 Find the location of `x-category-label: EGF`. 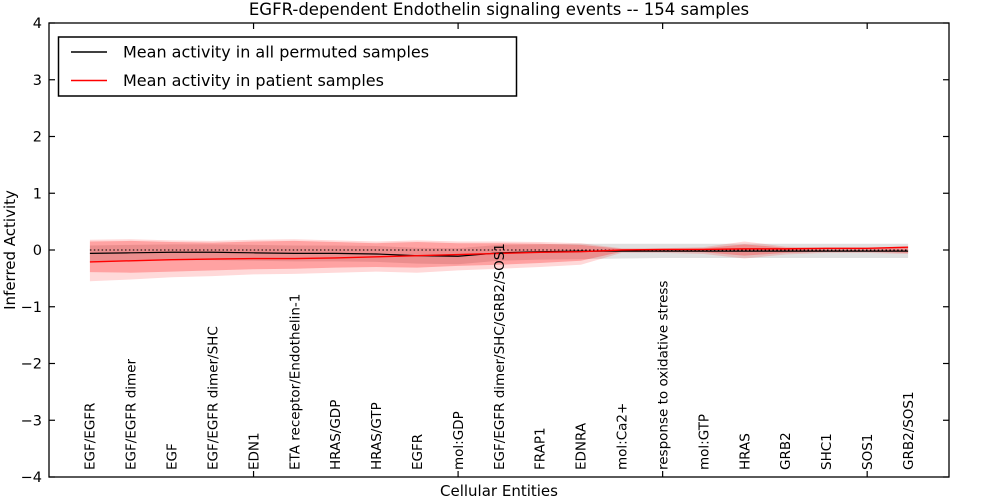

x-category-label: EGF is located at coordinates (173, 456).